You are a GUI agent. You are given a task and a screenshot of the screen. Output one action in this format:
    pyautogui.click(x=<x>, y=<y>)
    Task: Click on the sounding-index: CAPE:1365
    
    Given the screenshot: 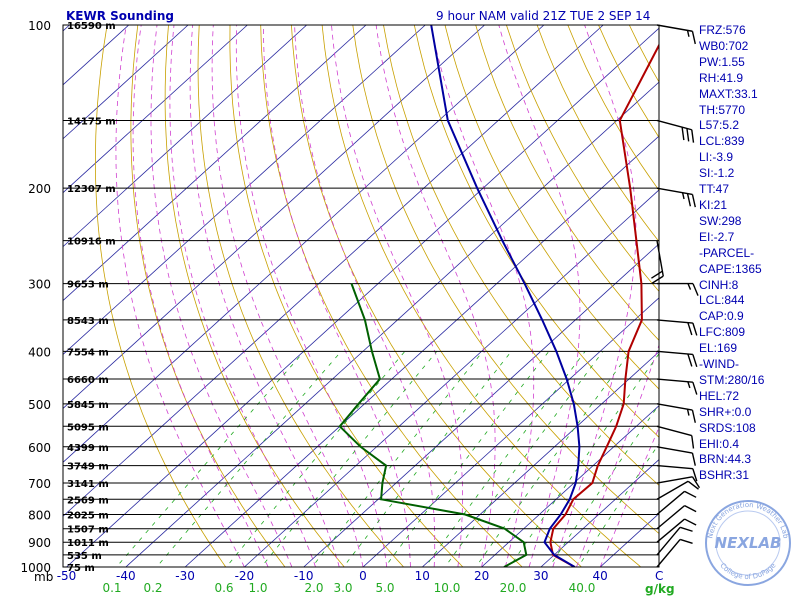 What is the action you would take?
    pyautogui.click(x=749, y=270)
    